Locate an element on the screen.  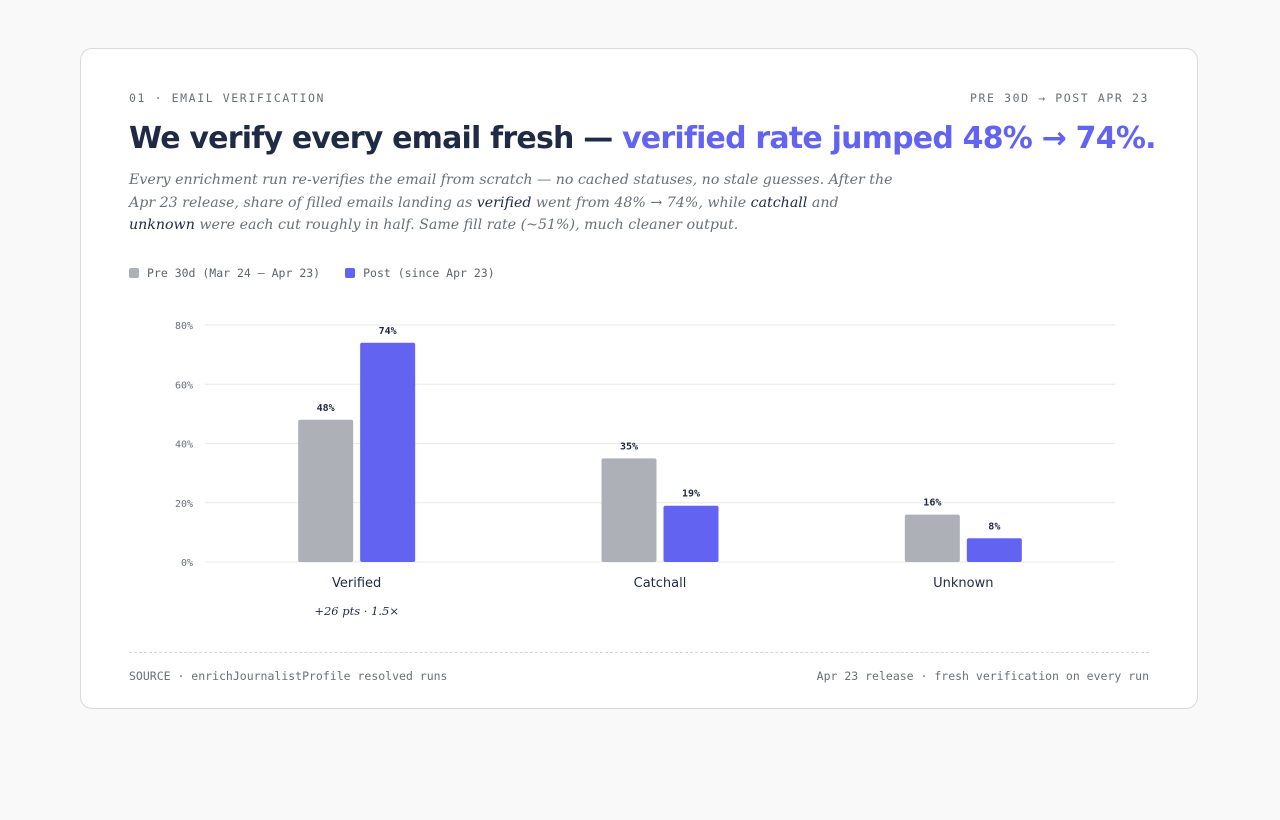
data-label: 48% is located at coordinates (326, 408).